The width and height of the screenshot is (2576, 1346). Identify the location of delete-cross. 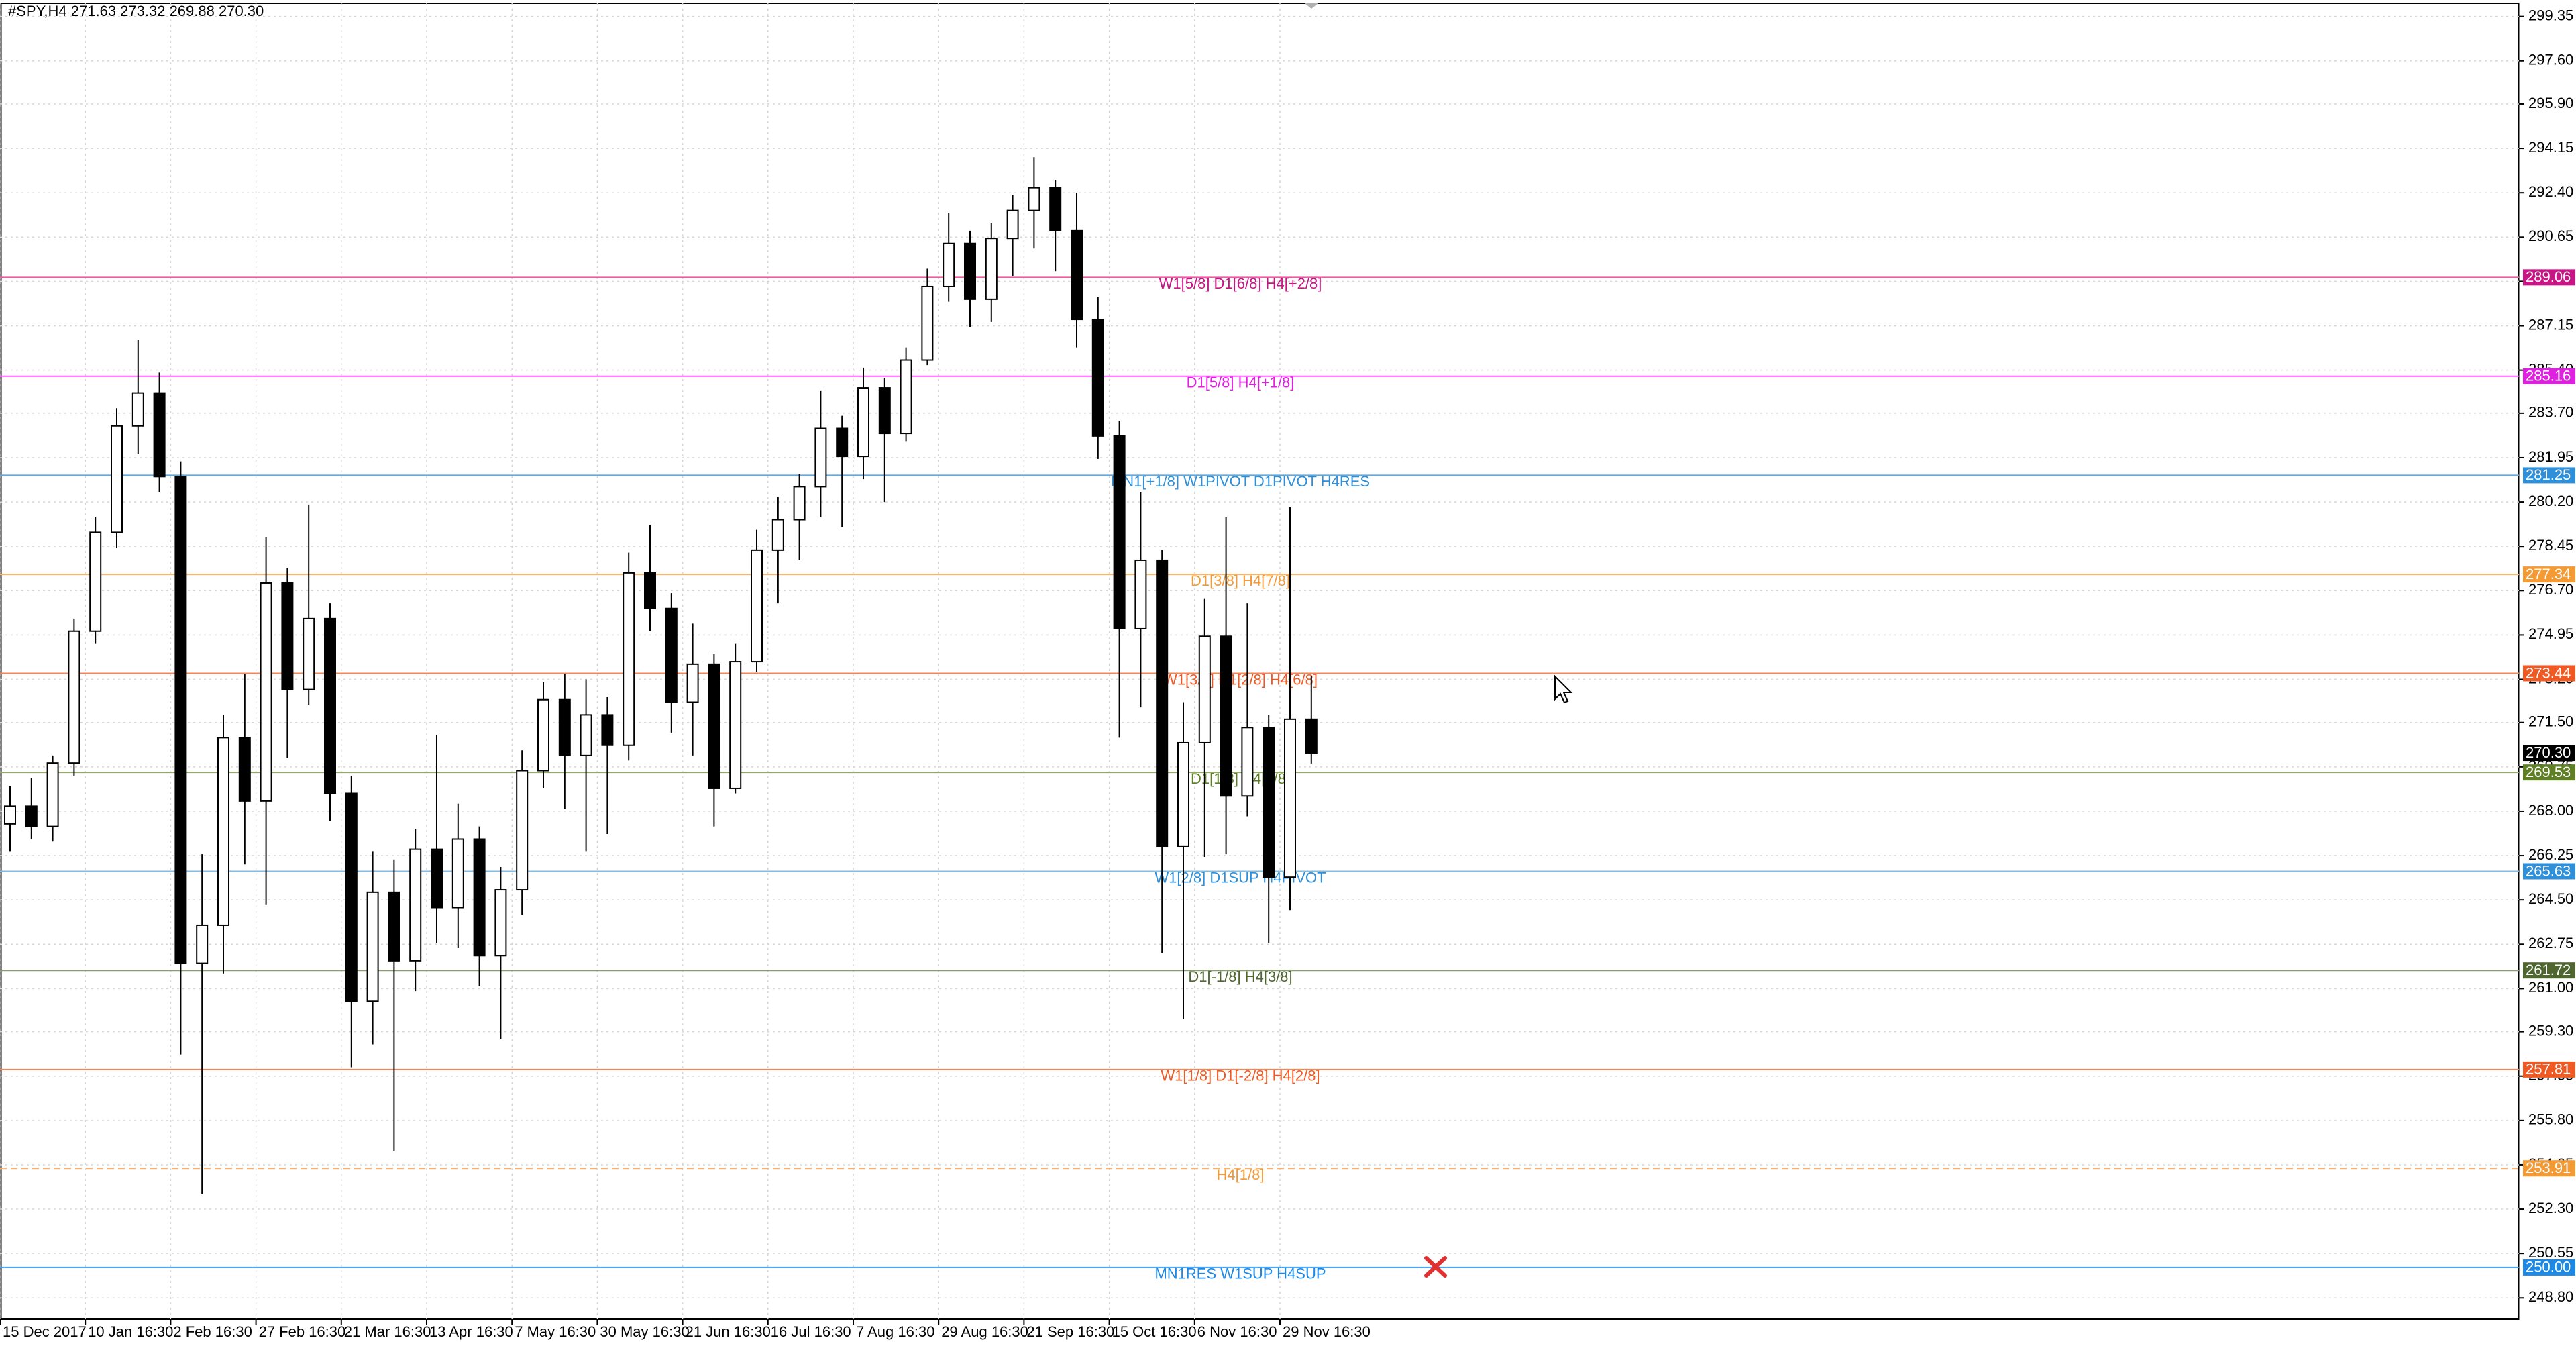
(1435, 1267).